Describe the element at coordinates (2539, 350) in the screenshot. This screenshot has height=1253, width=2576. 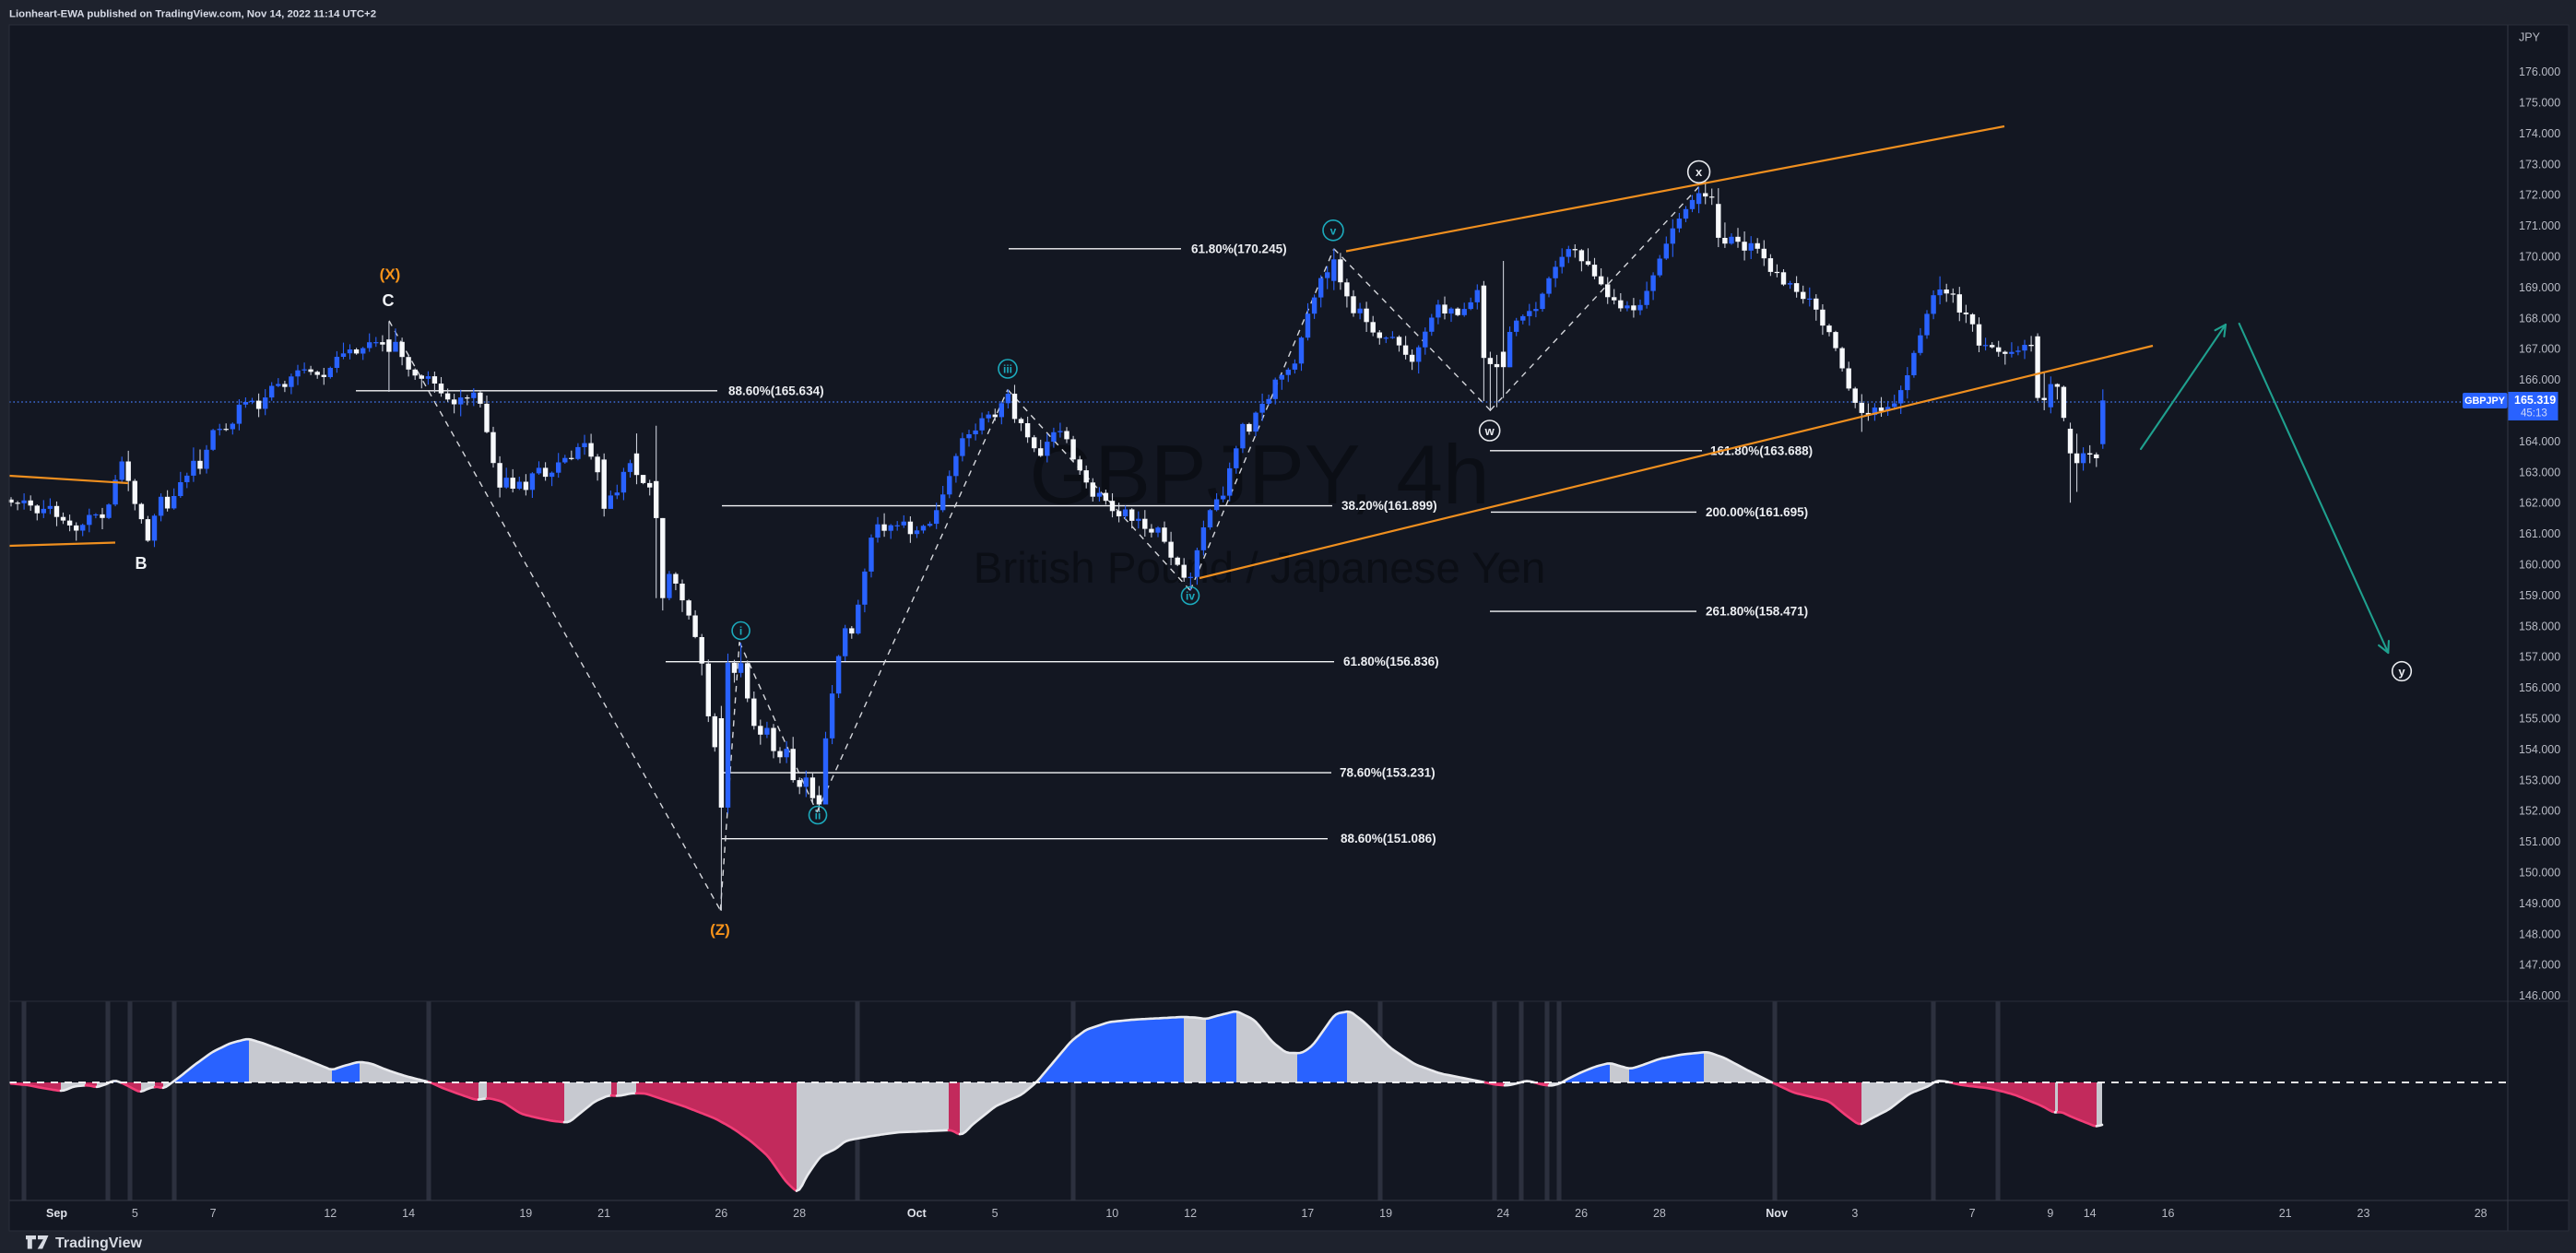
I see `svg-text: 167.000` at that location.